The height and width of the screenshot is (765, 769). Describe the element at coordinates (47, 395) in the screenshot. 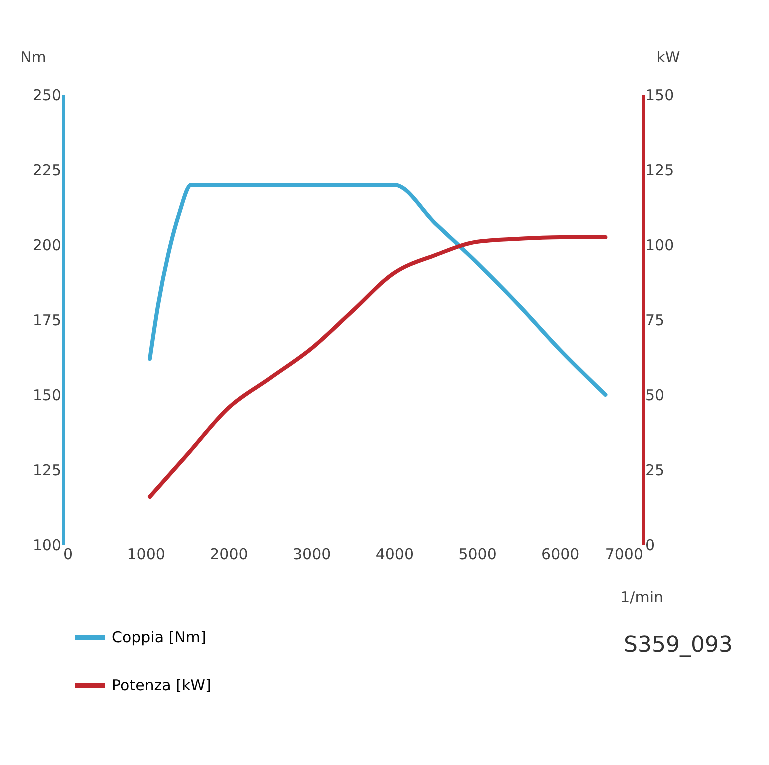

I see `y-tick-label: 150` at that location.